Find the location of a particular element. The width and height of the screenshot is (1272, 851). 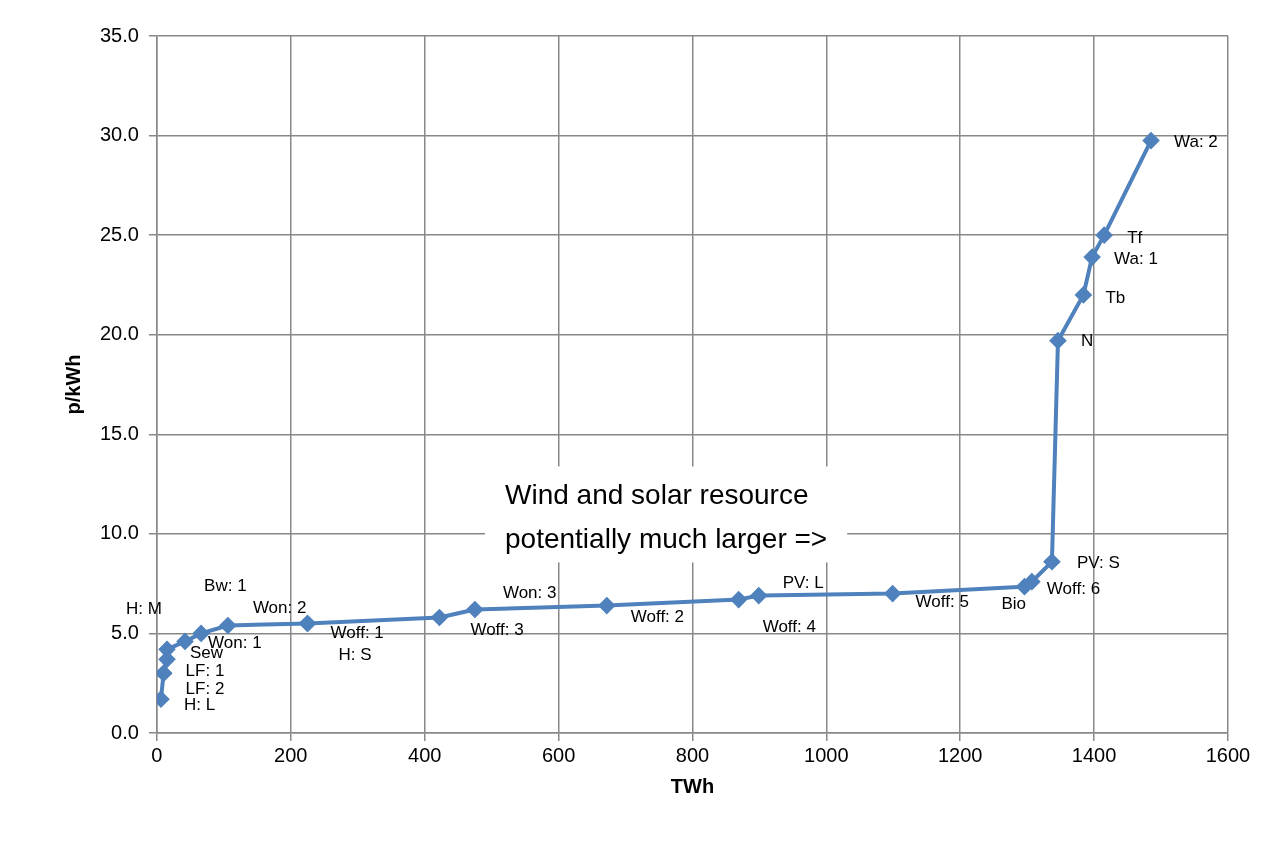

annotation: PV: S is located at coordinates (1098, 563).